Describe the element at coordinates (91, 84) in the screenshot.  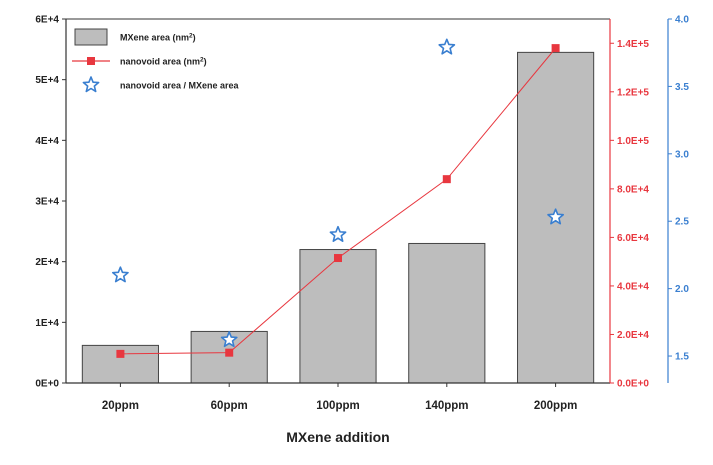
I see `legend-star-swatch` at that location.